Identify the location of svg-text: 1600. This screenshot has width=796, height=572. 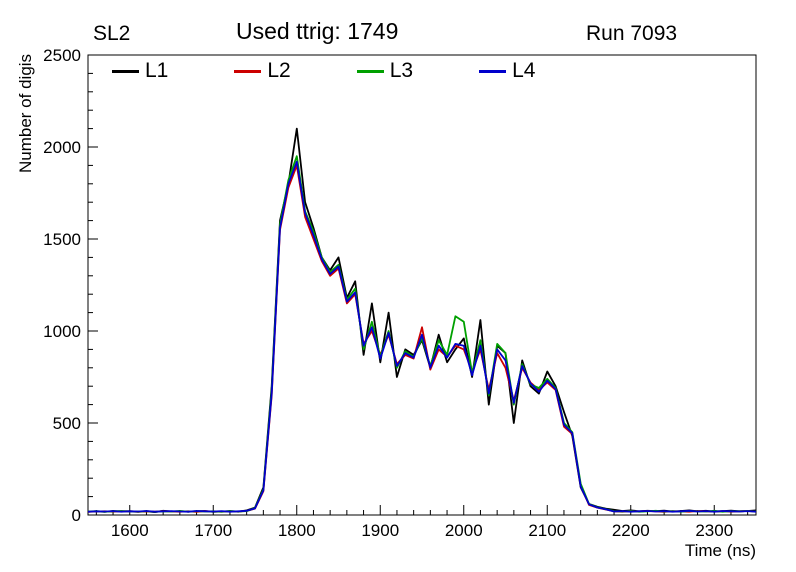
(130, 530).